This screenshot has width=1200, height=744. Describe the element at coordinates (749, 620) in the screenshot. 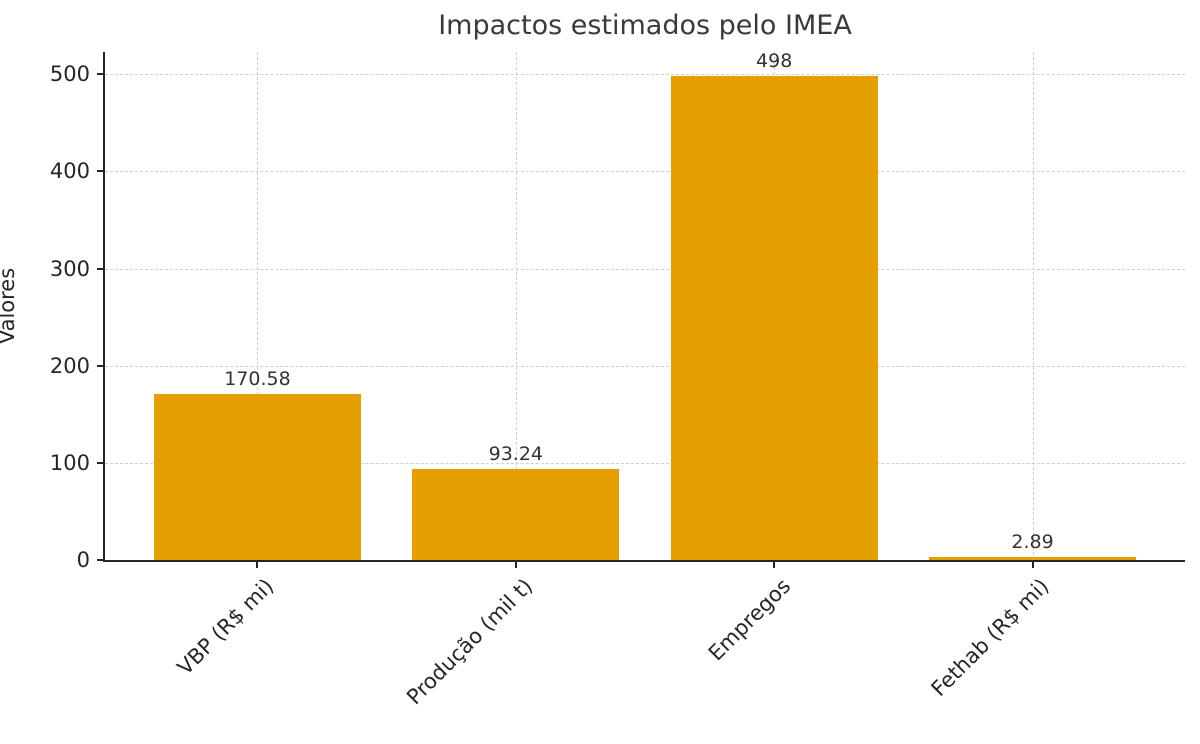

I see `x-tick-label: Empregos` at that location.